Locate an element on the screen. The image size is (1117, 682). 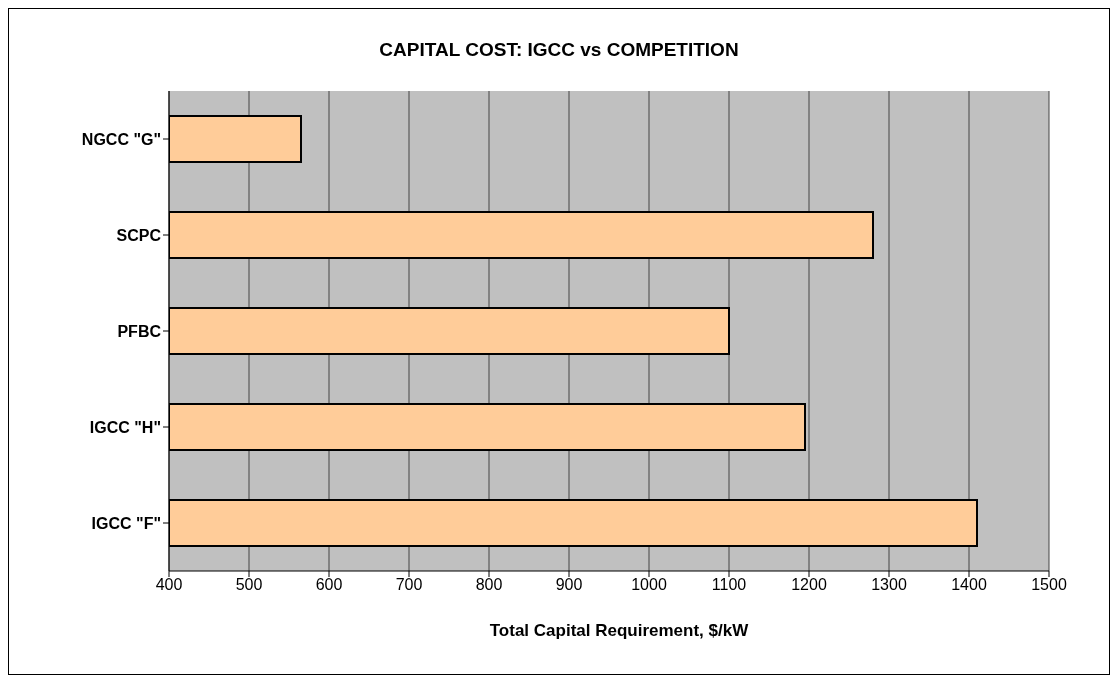
y-tick-label: IGCC "H" is located at coordinates (125, 427).